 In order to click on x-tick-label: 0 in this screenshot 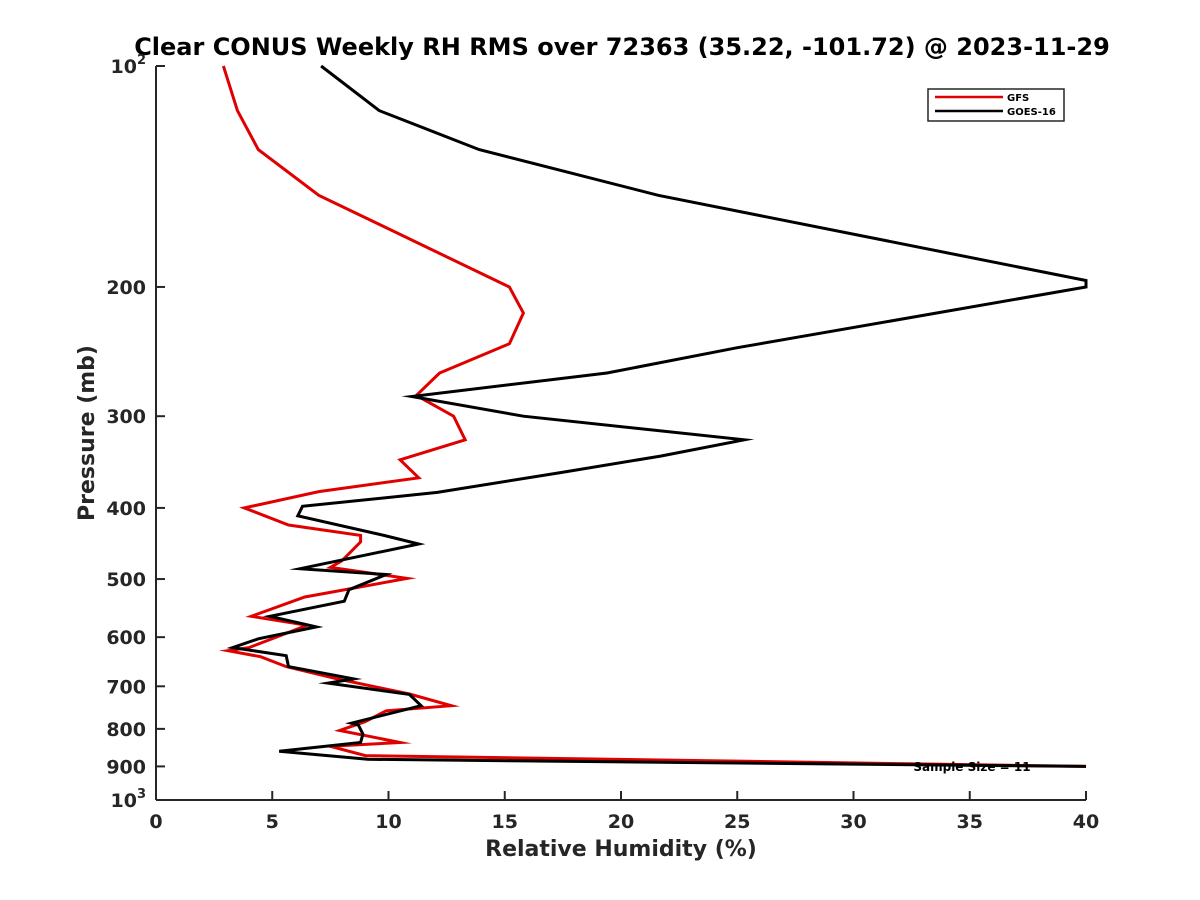, I will do `click(155, 822)`.